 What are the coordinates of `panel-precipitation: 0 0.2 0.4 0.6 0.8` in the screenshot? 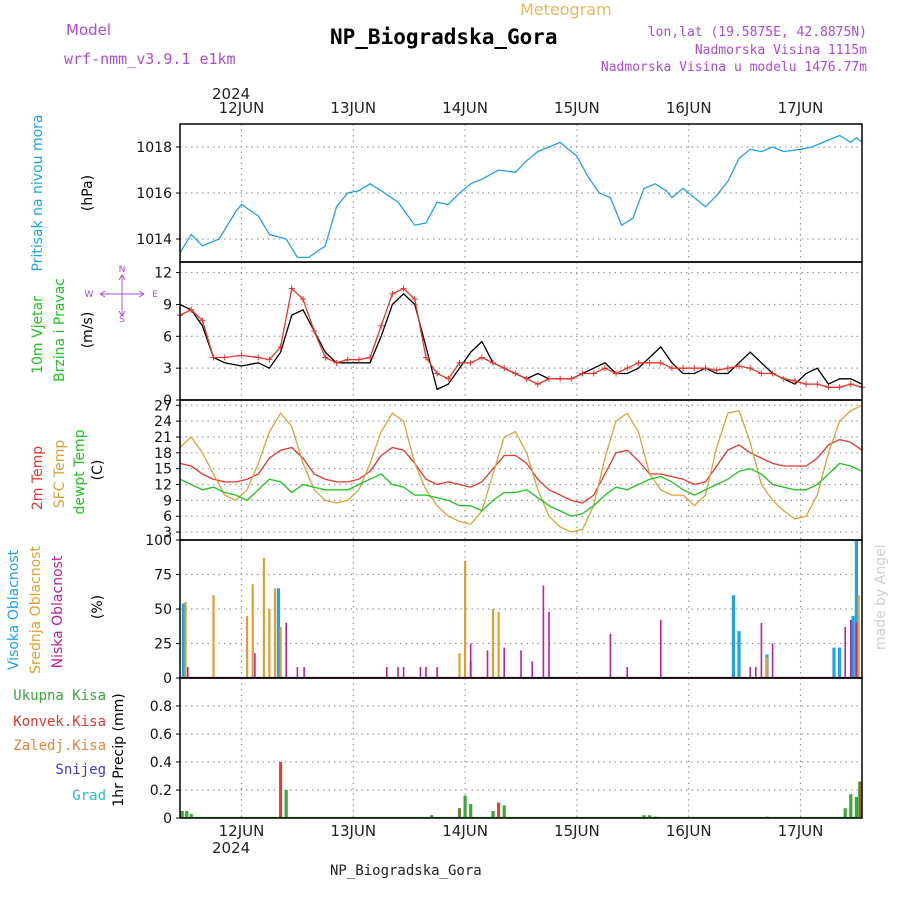 It's located at (506, 752).